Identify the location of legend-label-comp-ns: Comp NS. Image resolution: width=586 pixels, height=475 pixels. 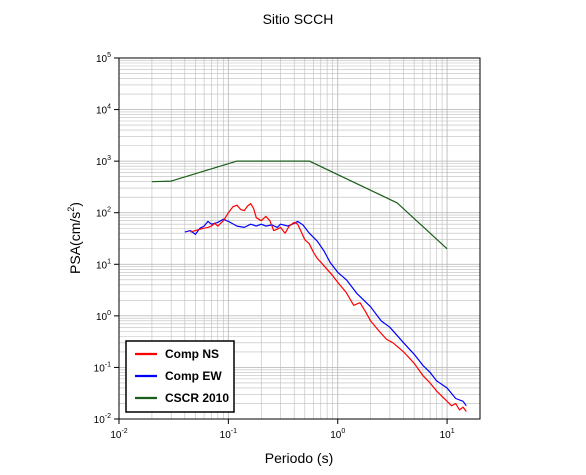
(192, 354).